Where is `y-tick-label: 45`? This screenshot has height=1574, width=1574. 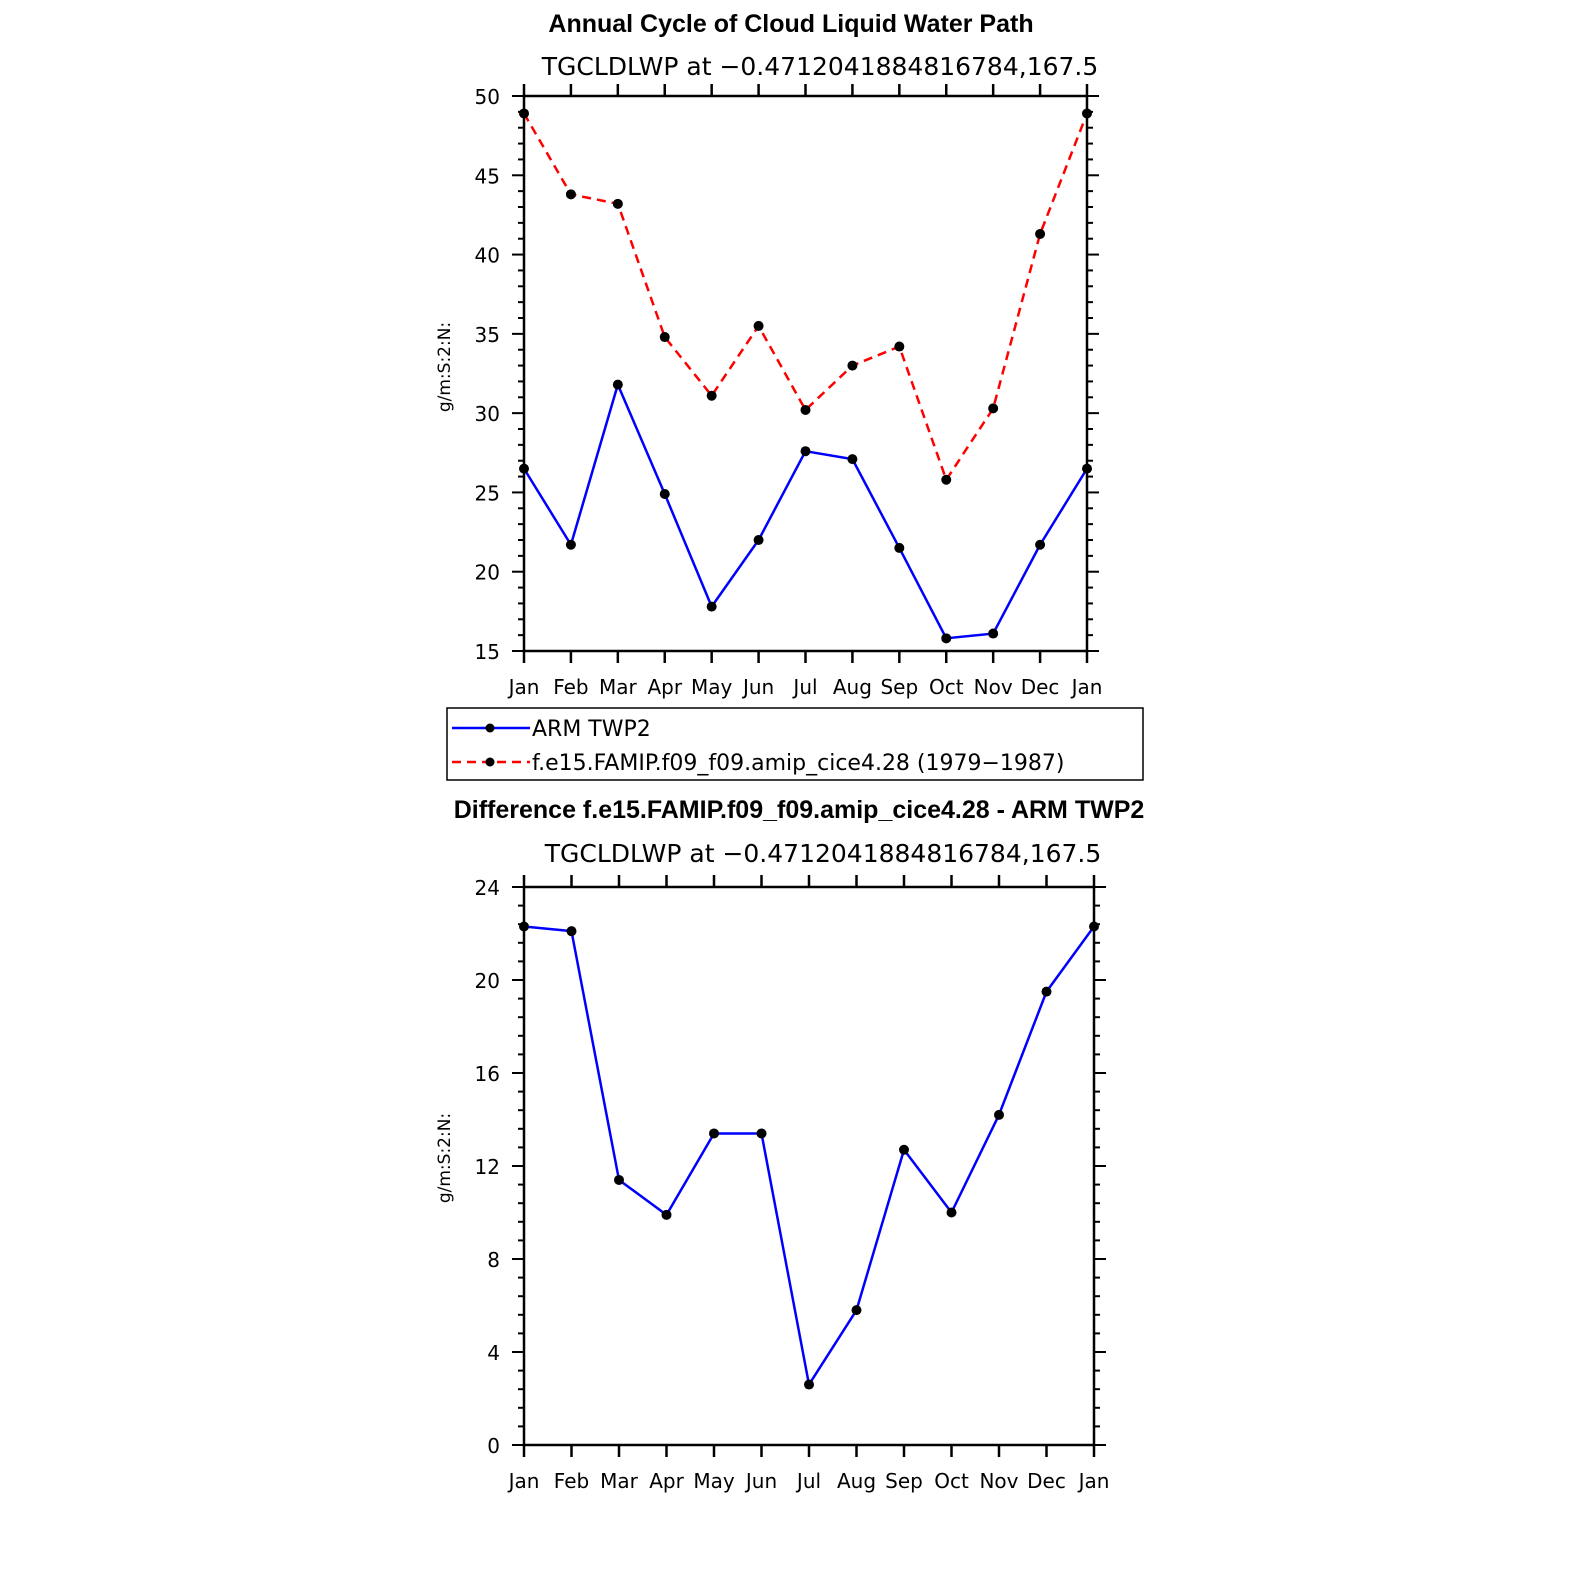 y-tick-label: 45 is located at coordinates (487, 176).